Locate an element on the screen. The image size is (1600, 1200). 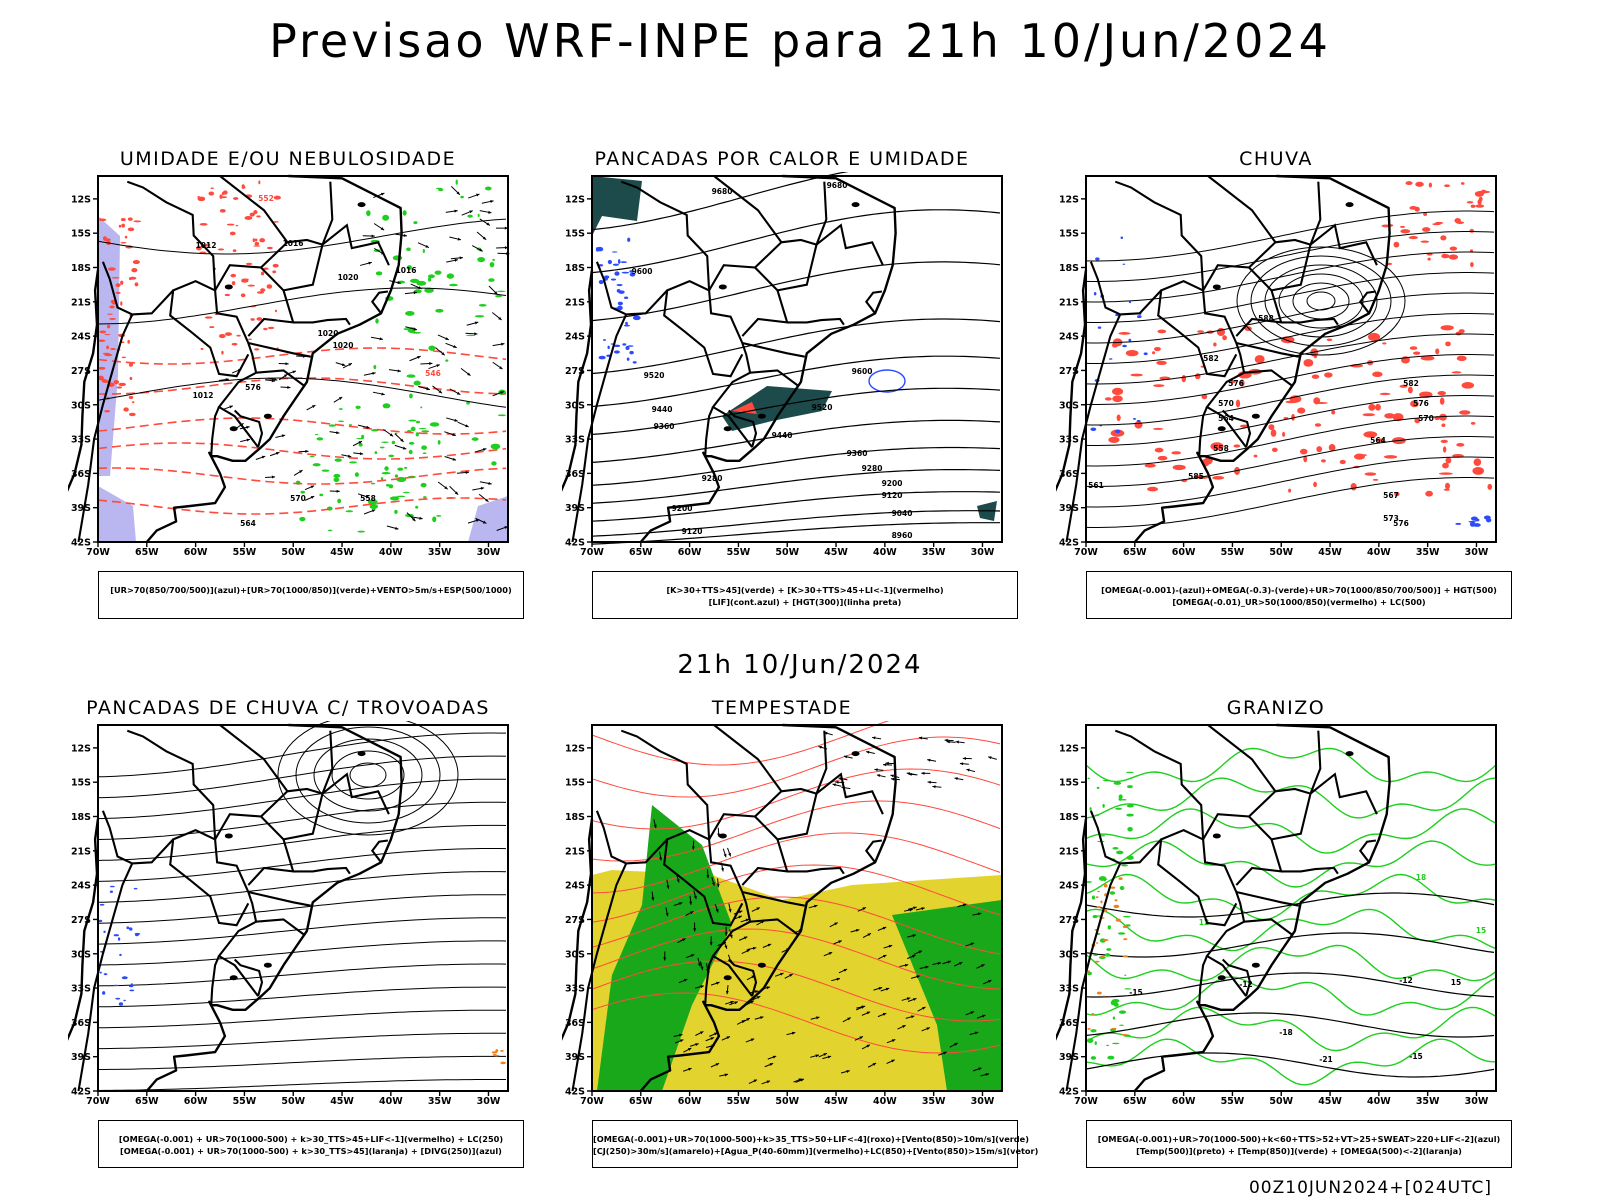
contour-label: 9600 is located at coordinates (862, 371).